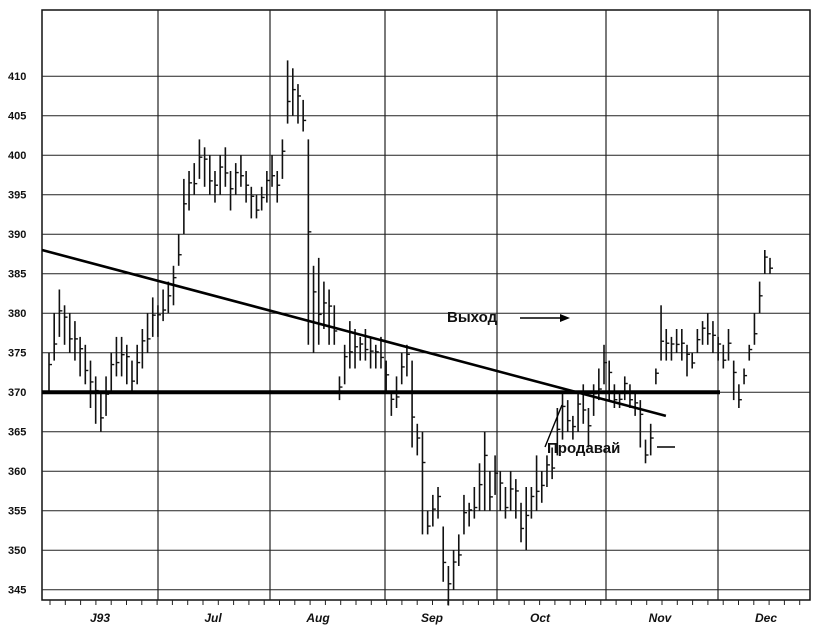 Image resolution: width=813 pixels, height=625 pixels. I want to click on y-tick-label: 370, so click(17, 393).